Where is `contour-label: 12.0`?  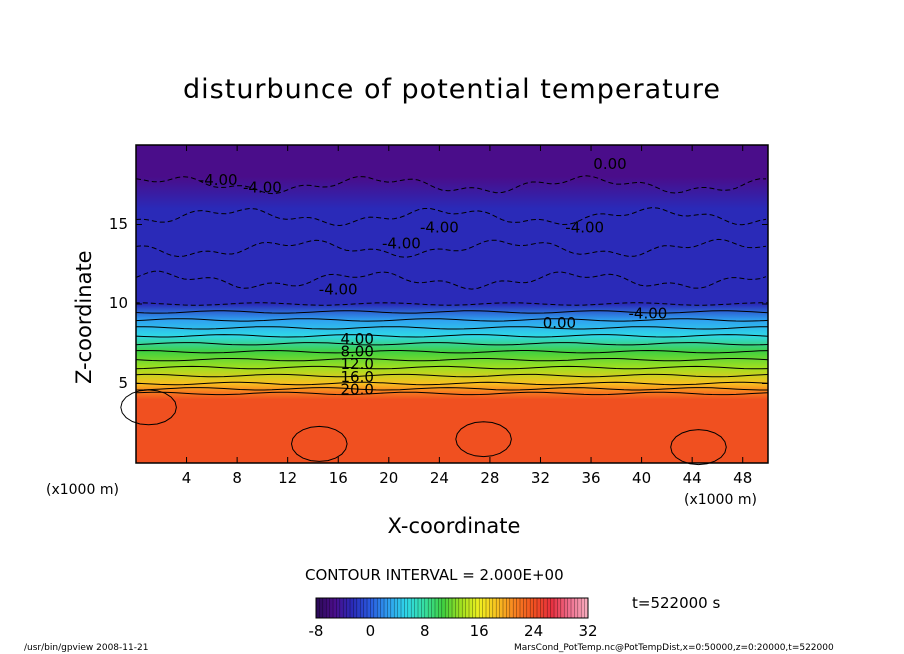 contour-label: 12.0 is located at coordinates (356, 364).